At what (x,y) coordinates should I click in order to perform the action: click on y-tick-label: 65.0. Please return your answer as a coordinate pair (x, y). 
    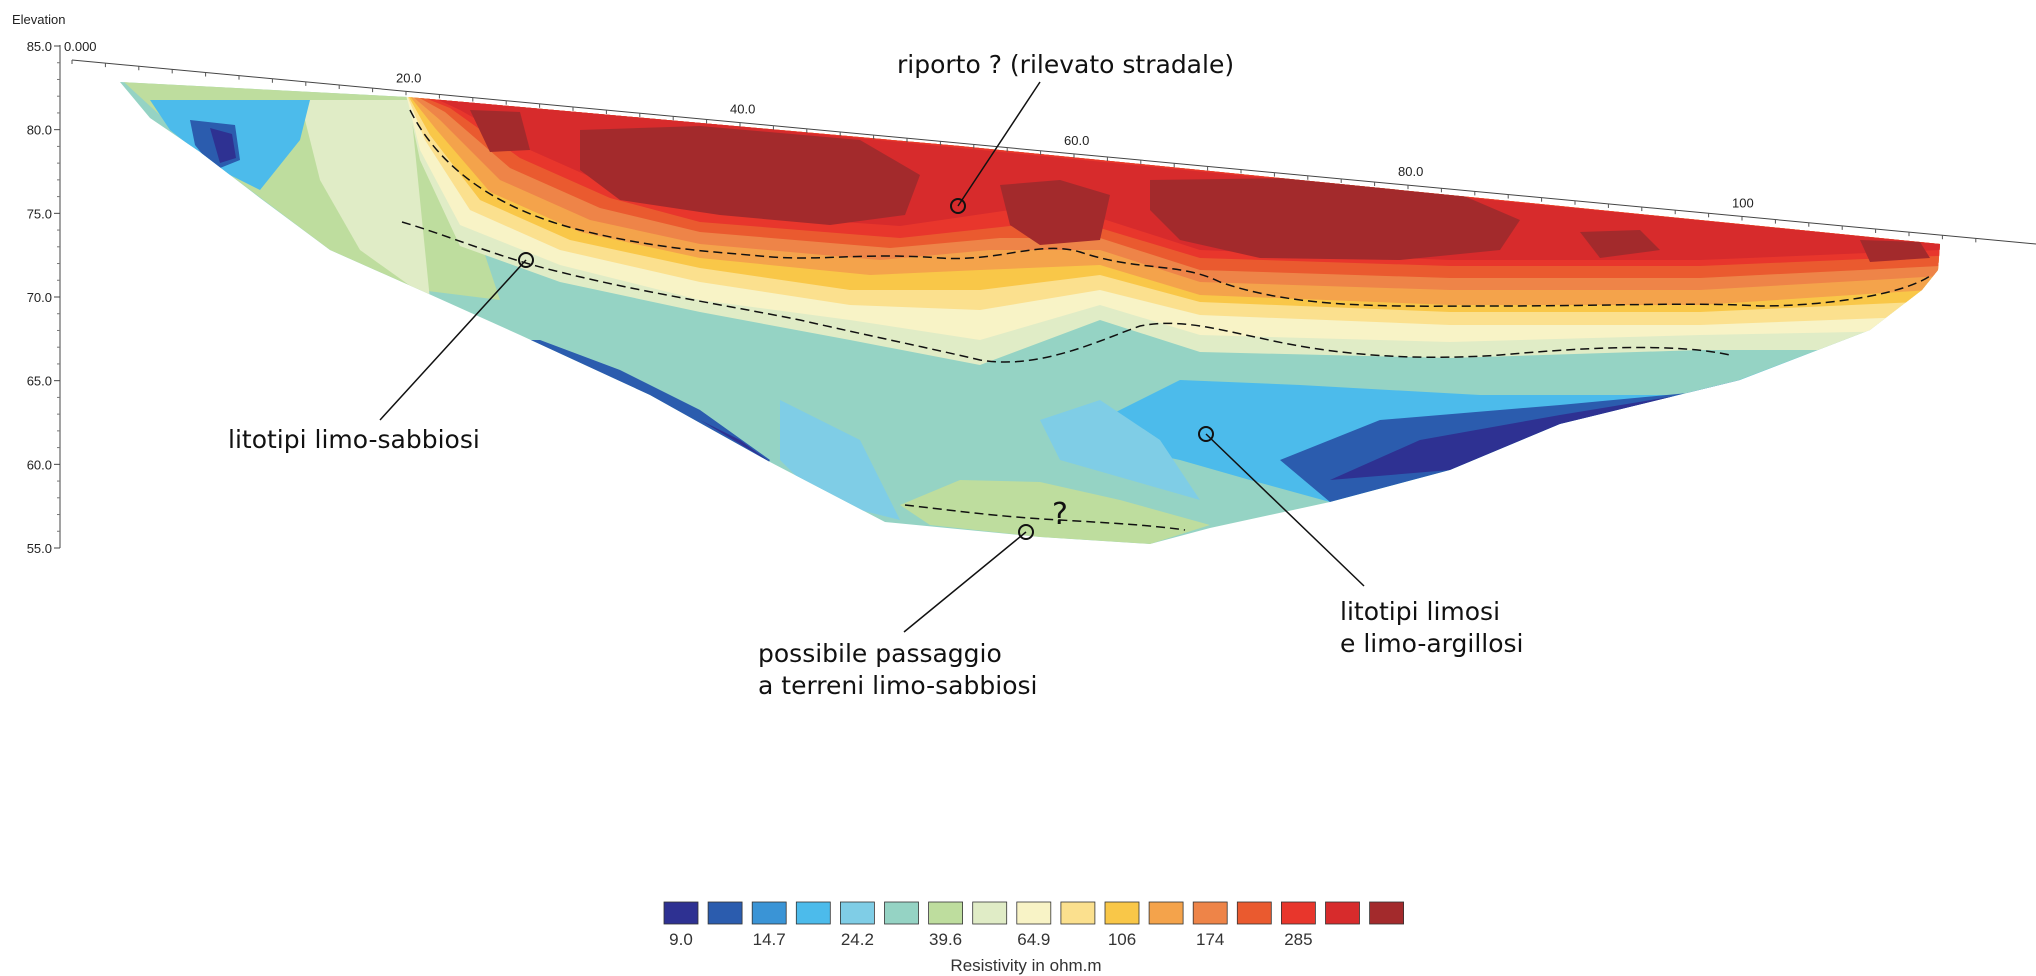
    Looking at the image, I should click on (39, 381).